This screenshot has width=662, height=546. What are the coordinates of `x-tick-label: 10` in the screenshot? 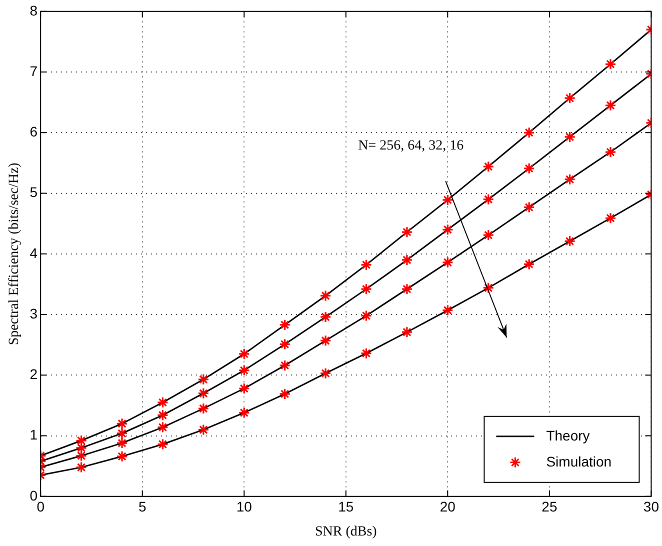 It's located at (244, 506).